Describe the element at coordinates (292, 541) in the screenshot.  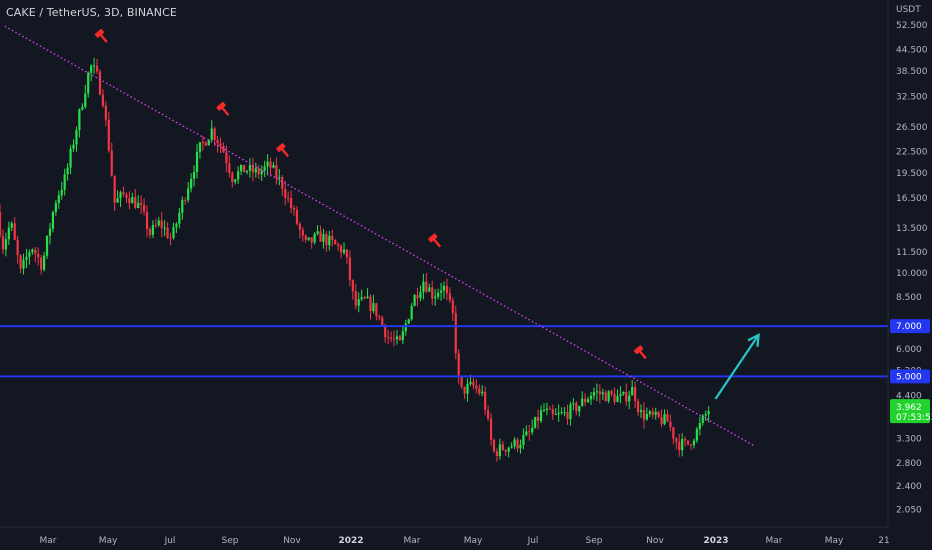
I see `time-tick-label: Nov` at that location.